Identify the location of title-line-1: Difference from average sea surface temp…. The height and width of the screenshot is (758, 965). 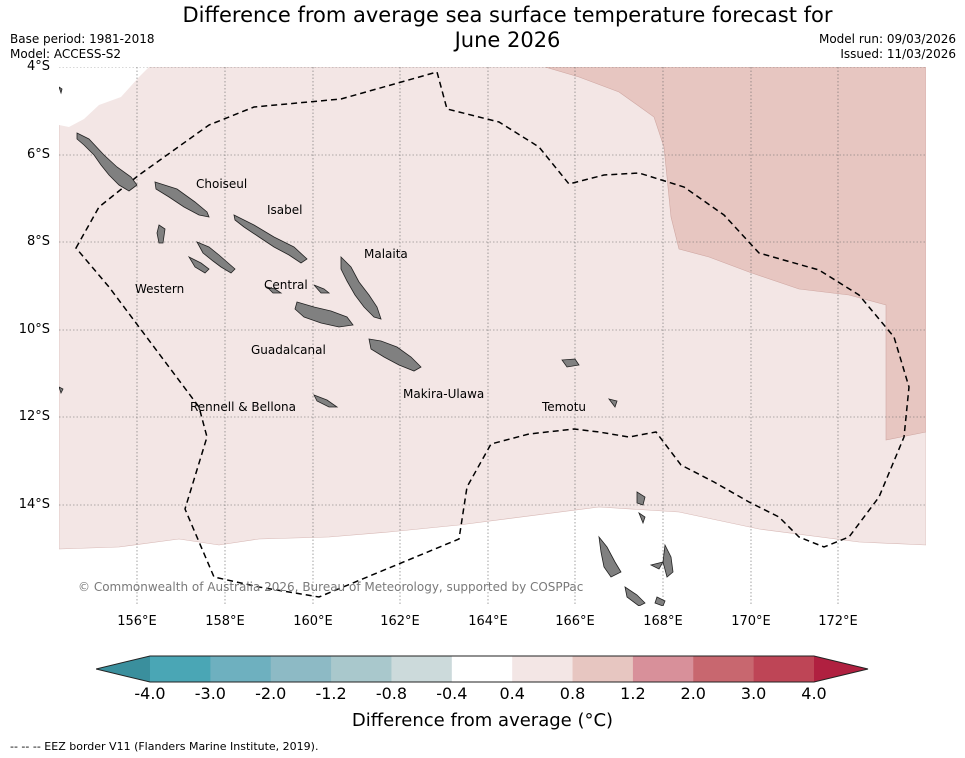
(507, 15).